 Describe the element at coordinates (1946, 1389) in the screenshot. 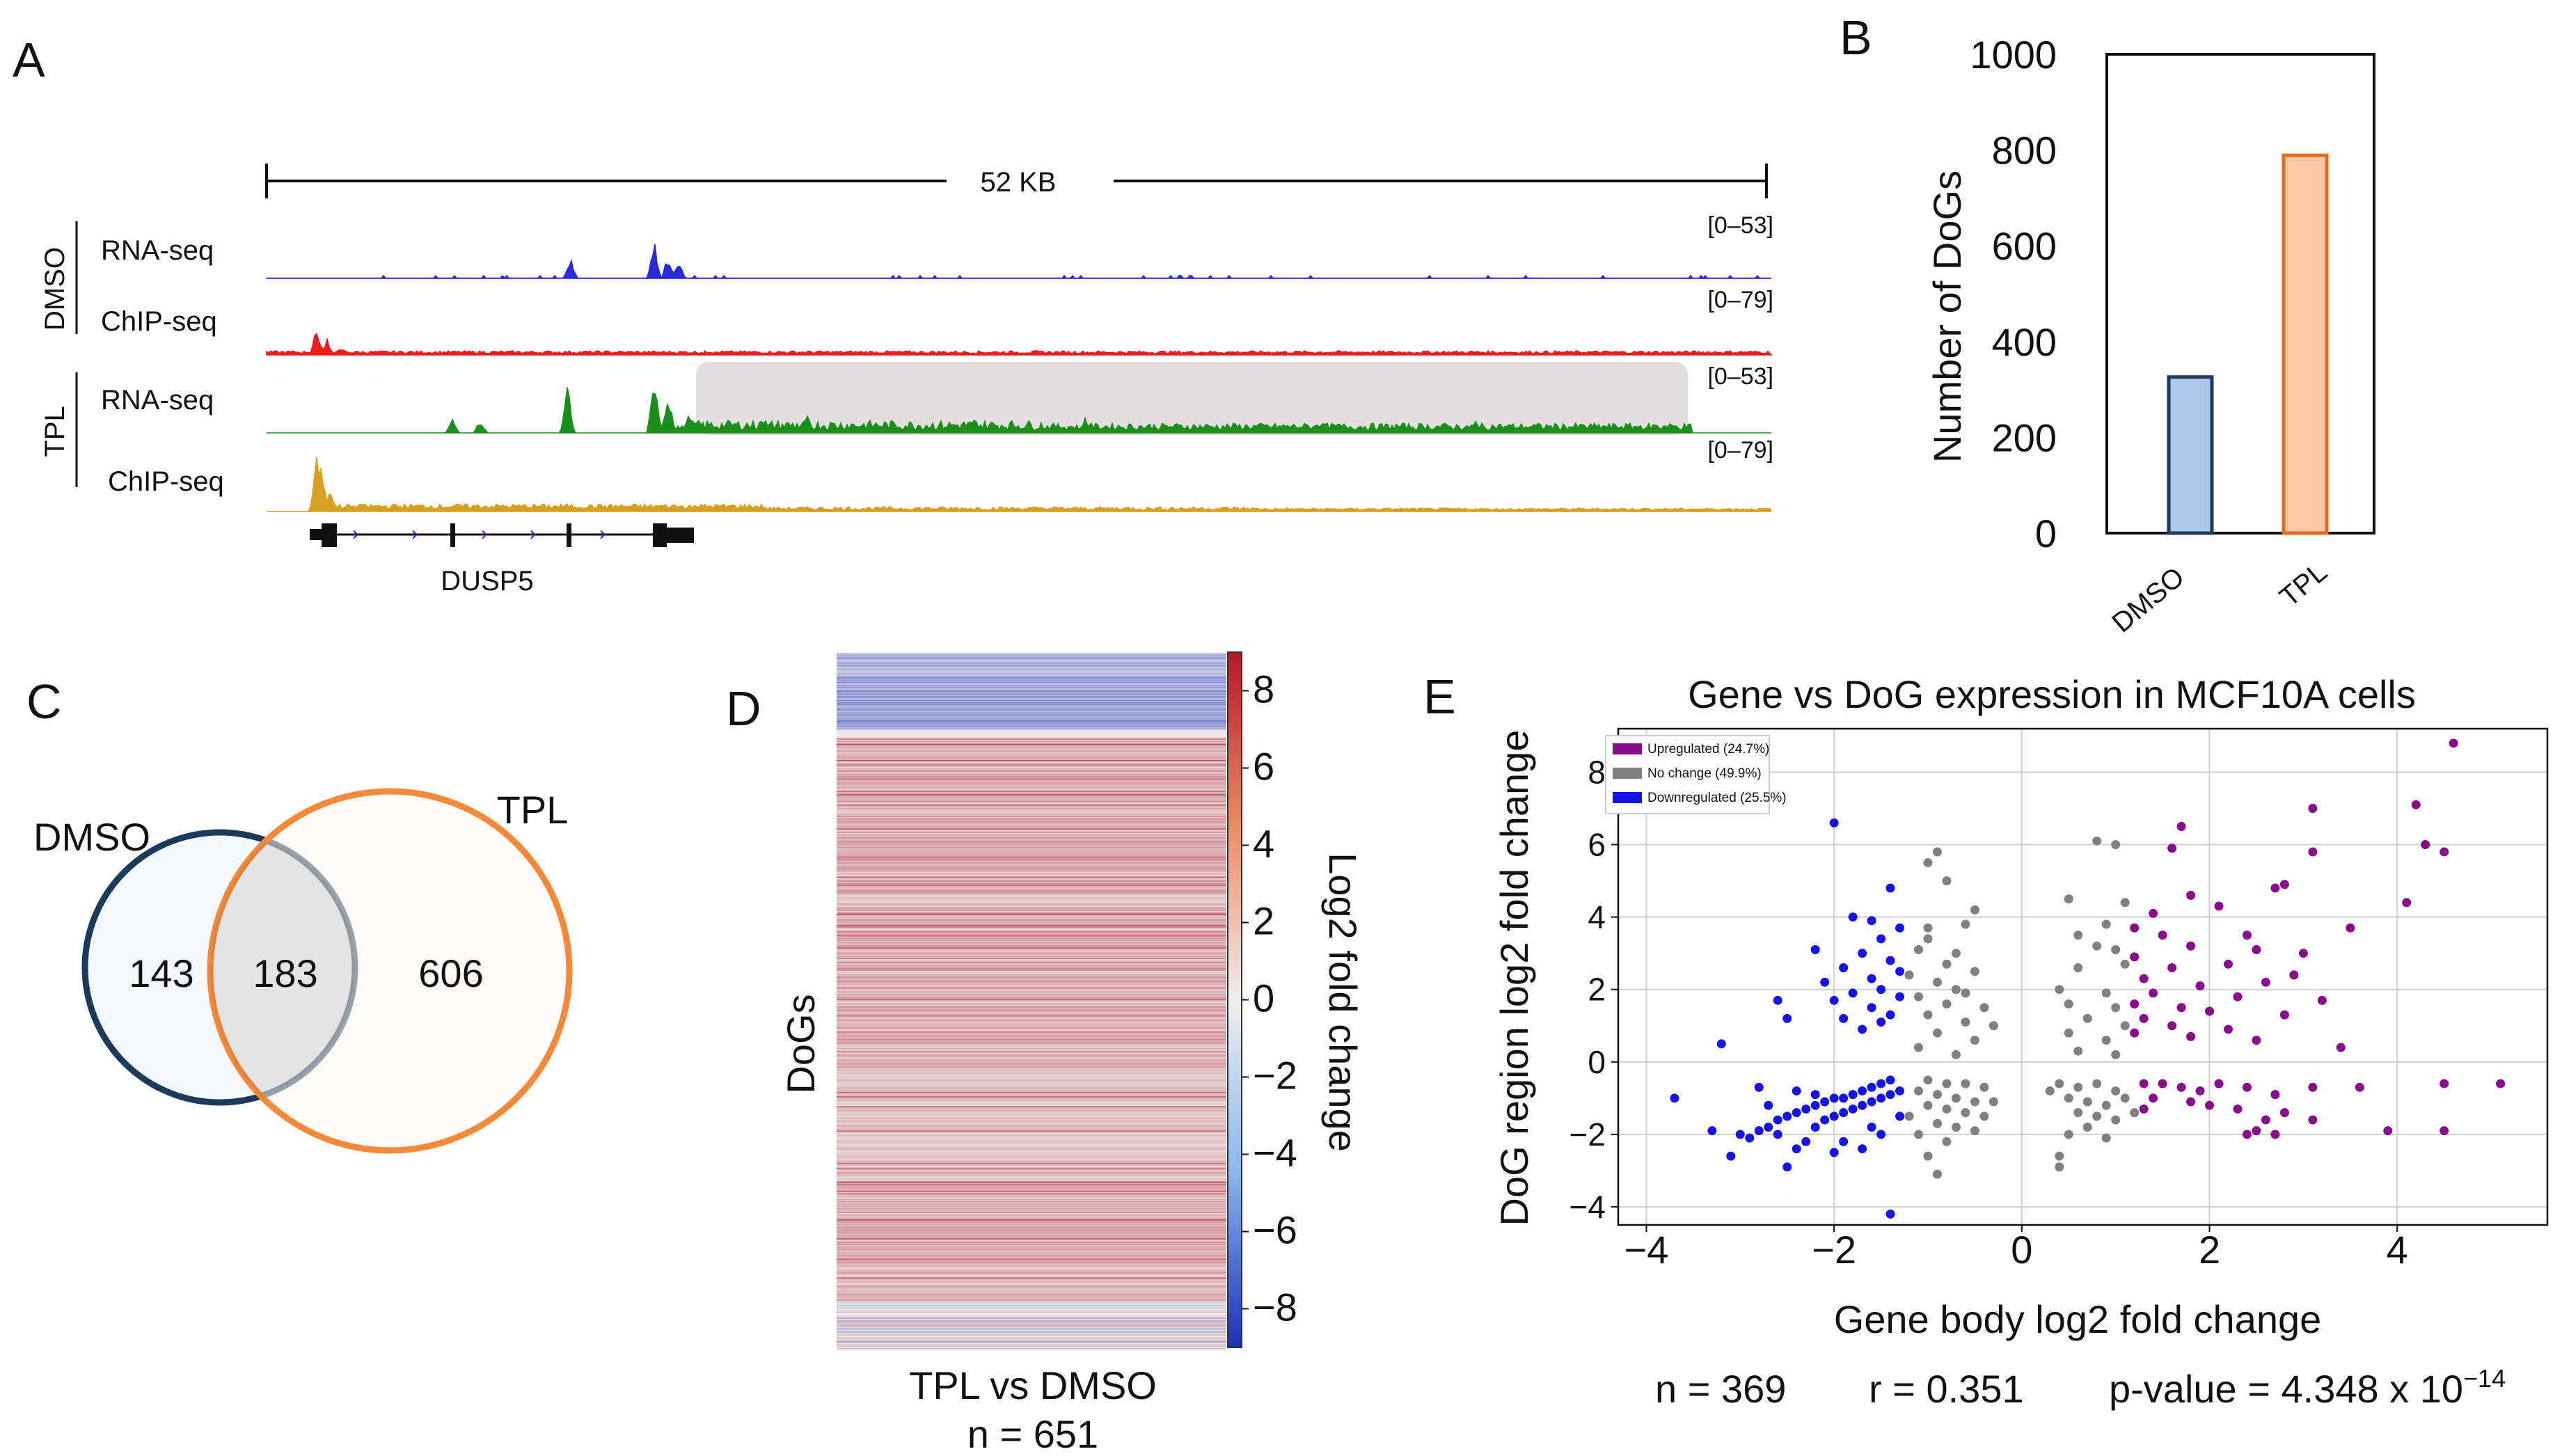

I see `stat-r: r = 0.351` at that location.